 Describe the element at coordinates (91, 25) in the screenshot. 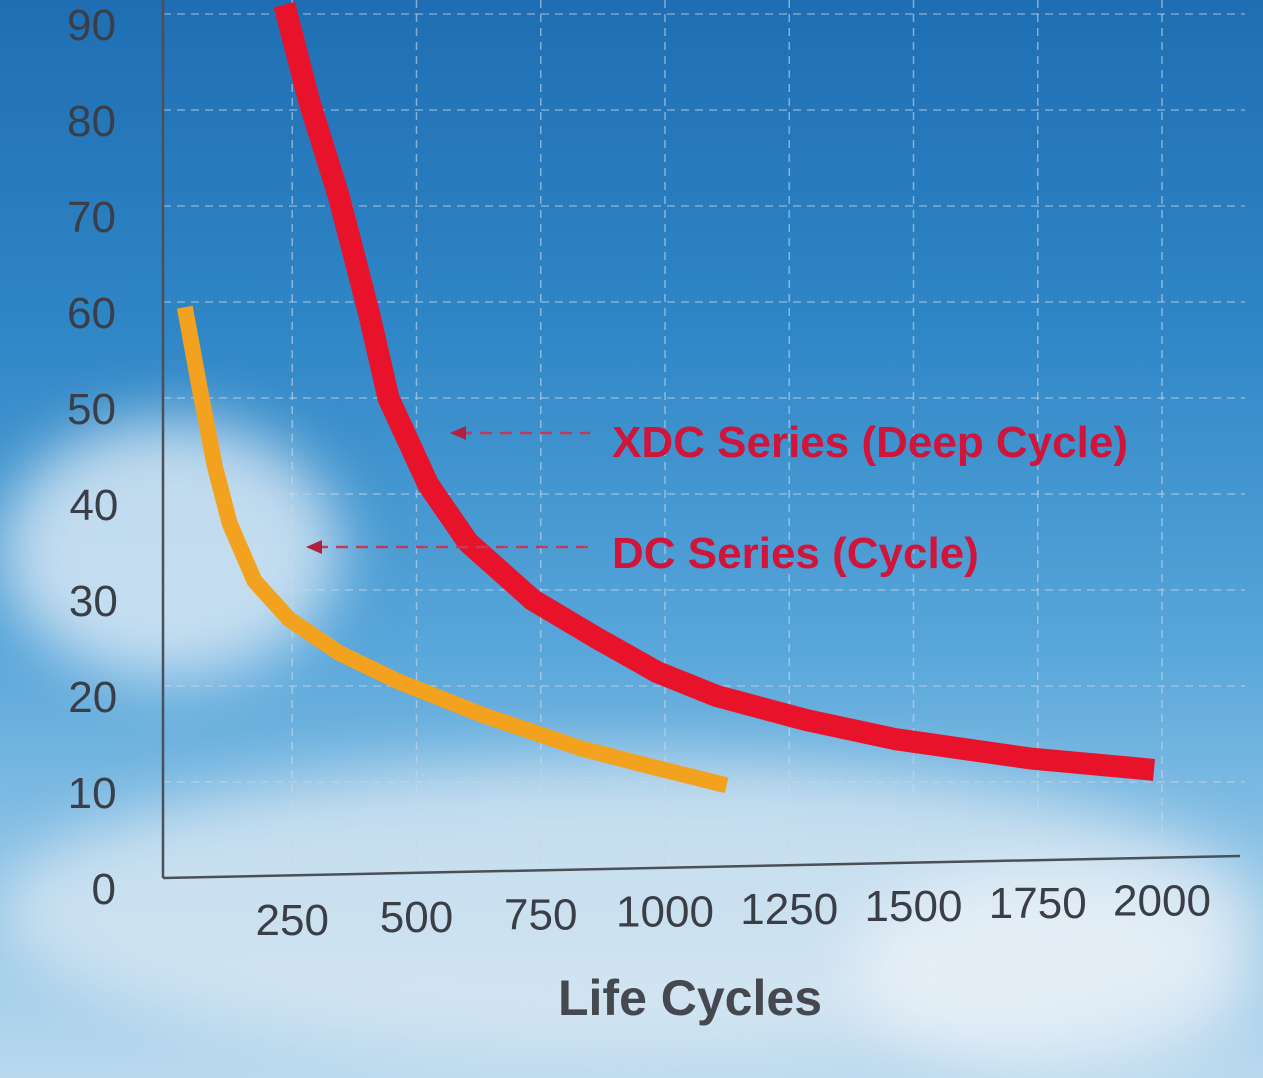

I see `y-tick-label: 90` at that location.